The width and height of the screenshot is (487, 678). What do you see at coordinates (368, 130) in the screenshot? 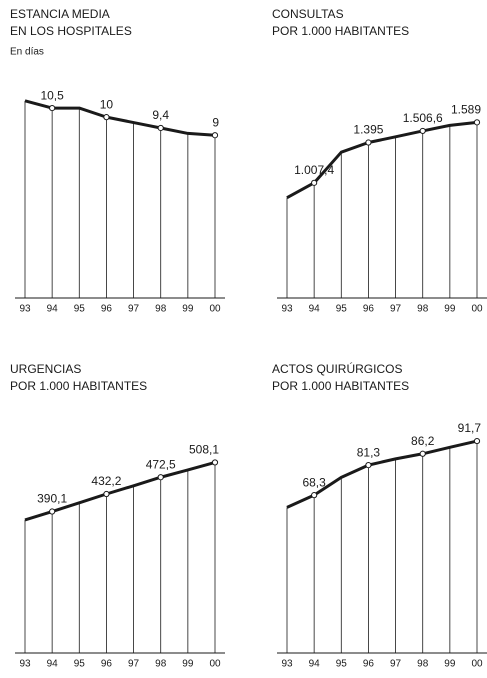
I see `value-label: 1.395` at bounding box center [368, 130].